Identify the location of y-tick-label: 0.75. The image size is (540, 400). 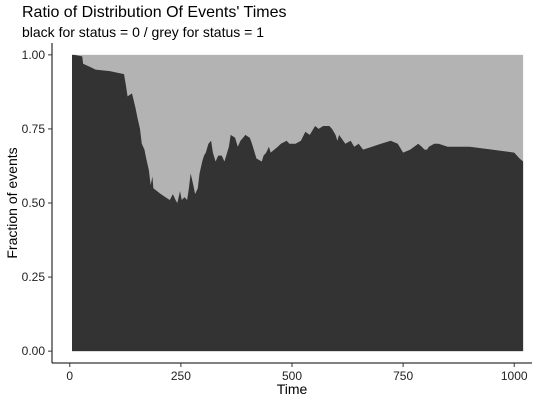
(34, 129).